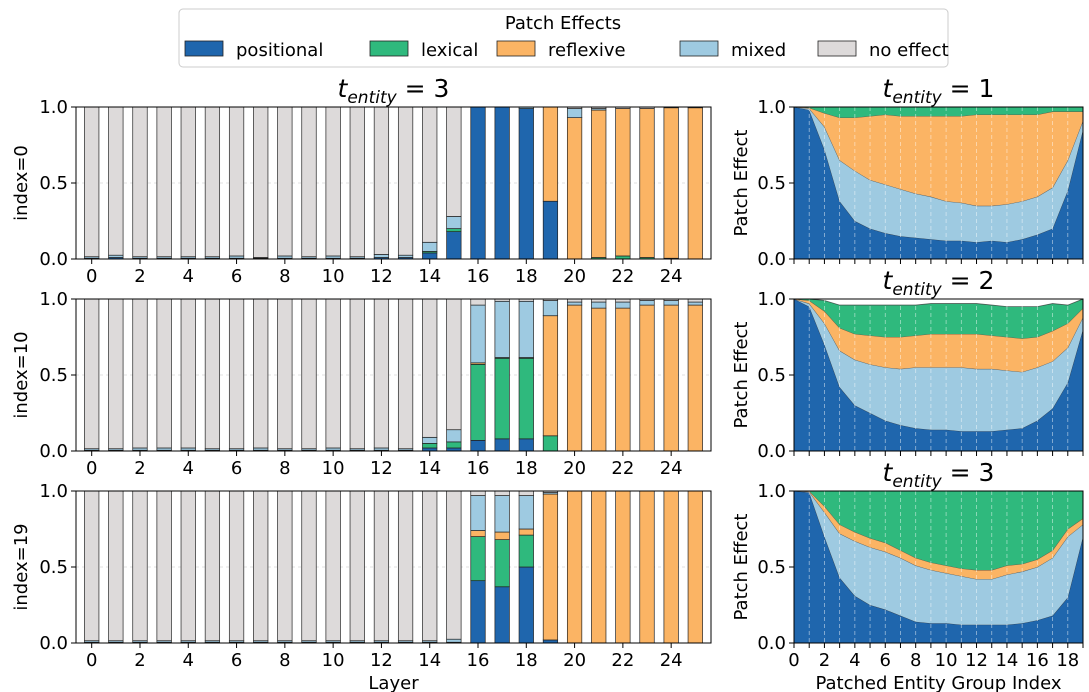 The width and height of the screenshot is (1089, 692). I want to click on legend-title: Patch Effects, so click(563, 23).